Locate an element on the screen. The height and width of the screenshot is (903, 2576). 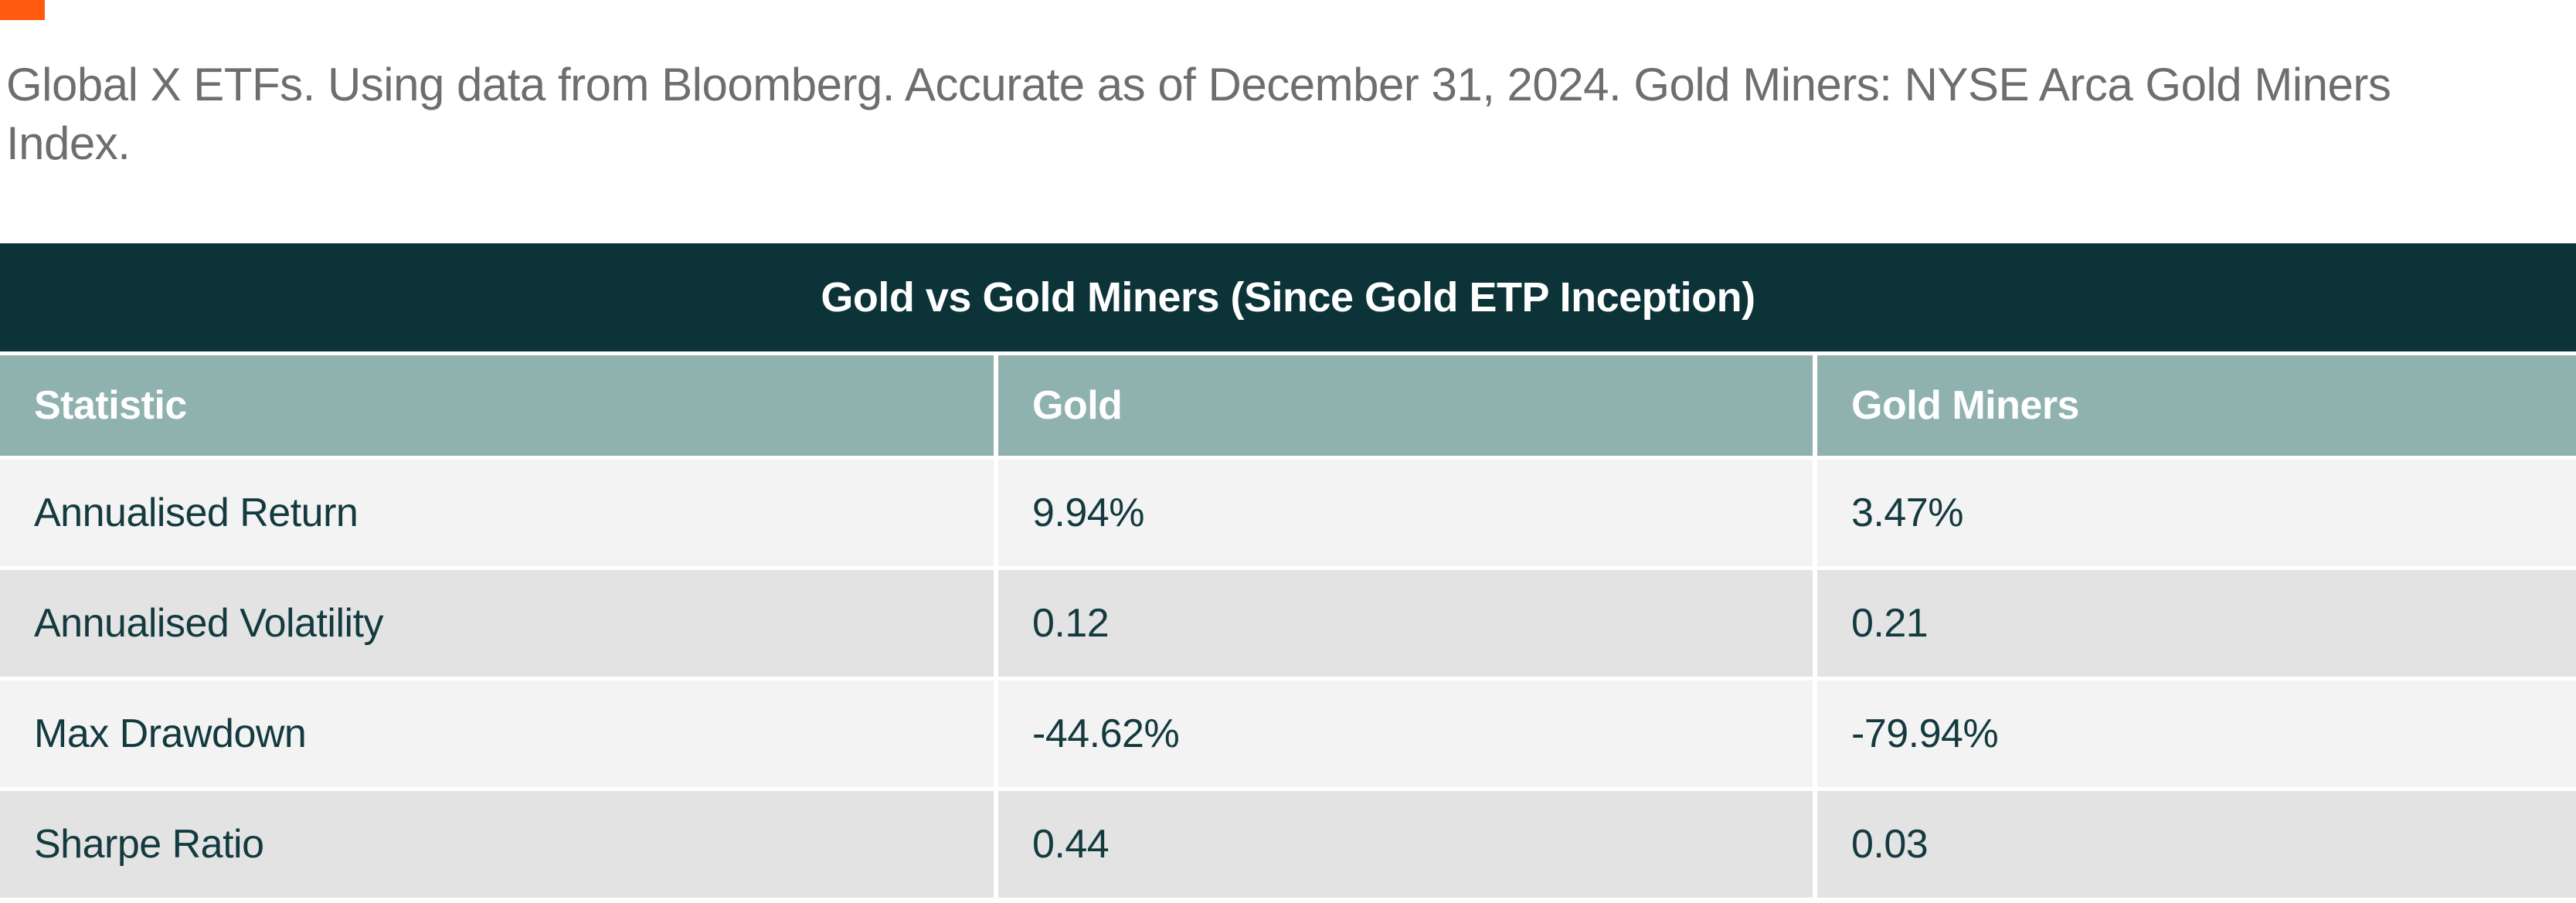
column-header-statistic: Statistic is located at coordinates (497, 405).